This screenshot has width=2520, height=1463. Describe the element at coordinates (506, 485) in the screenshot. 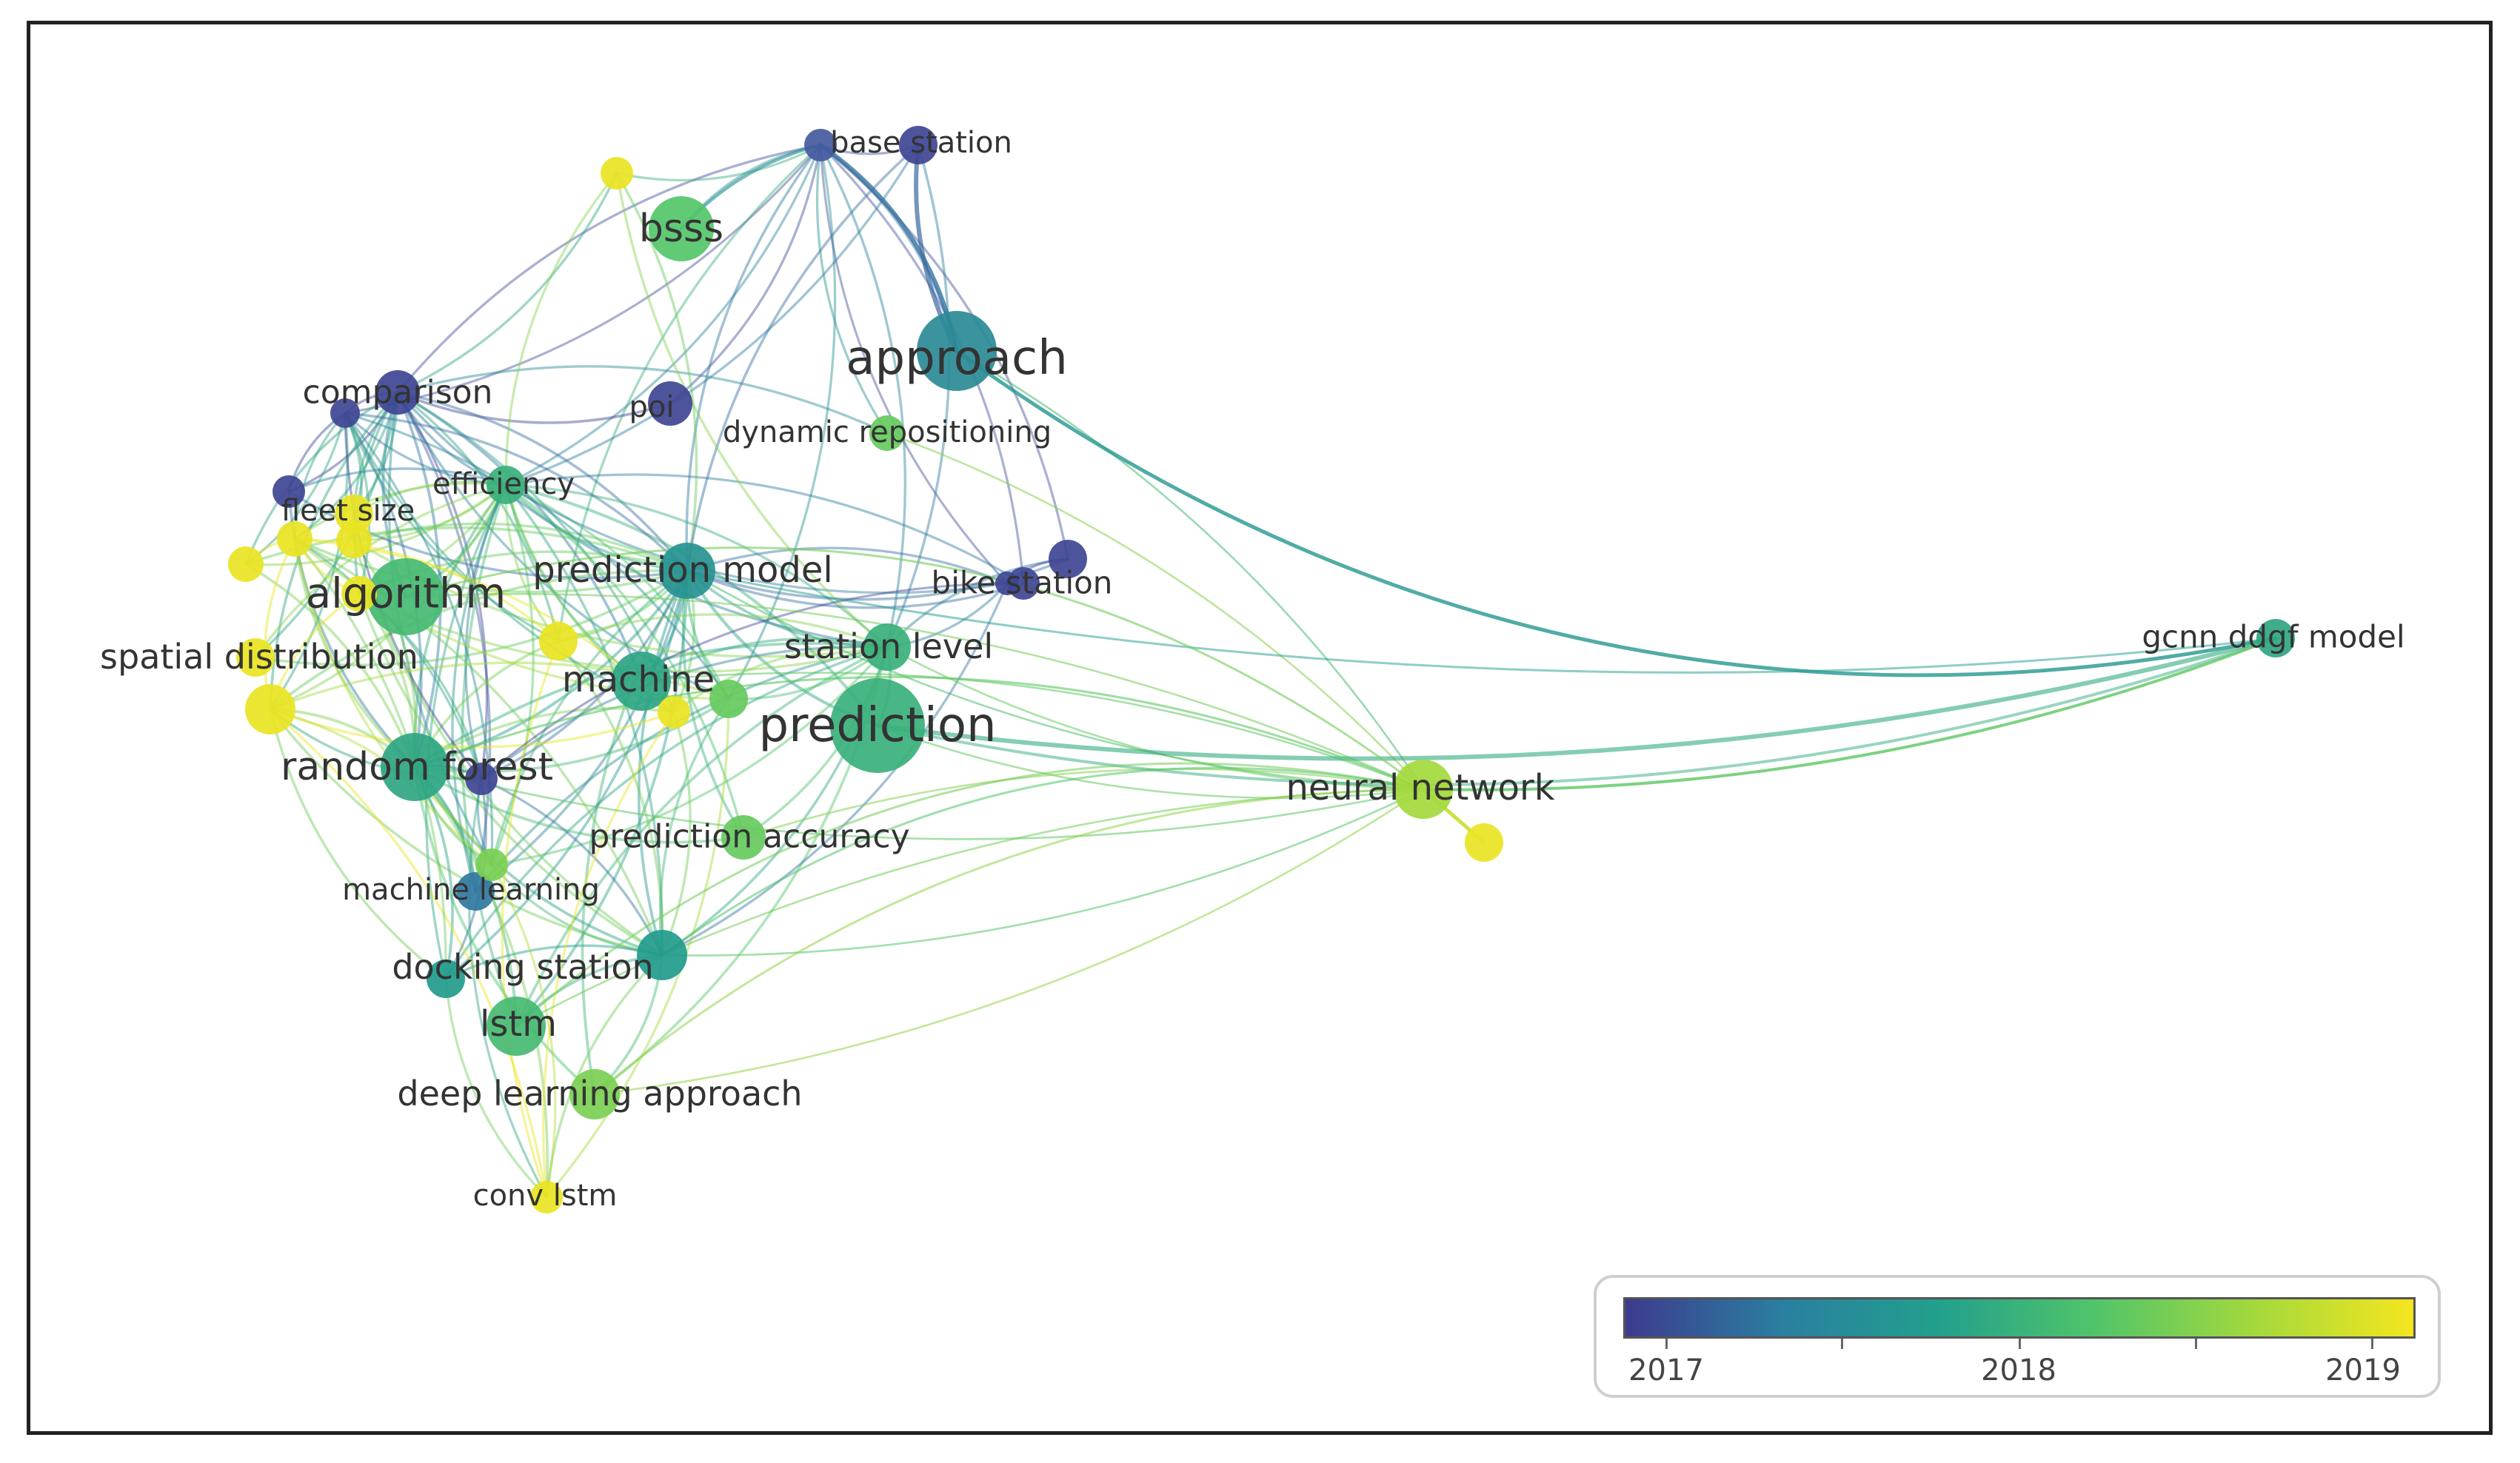

I see `network-node-efficiency` at that location.